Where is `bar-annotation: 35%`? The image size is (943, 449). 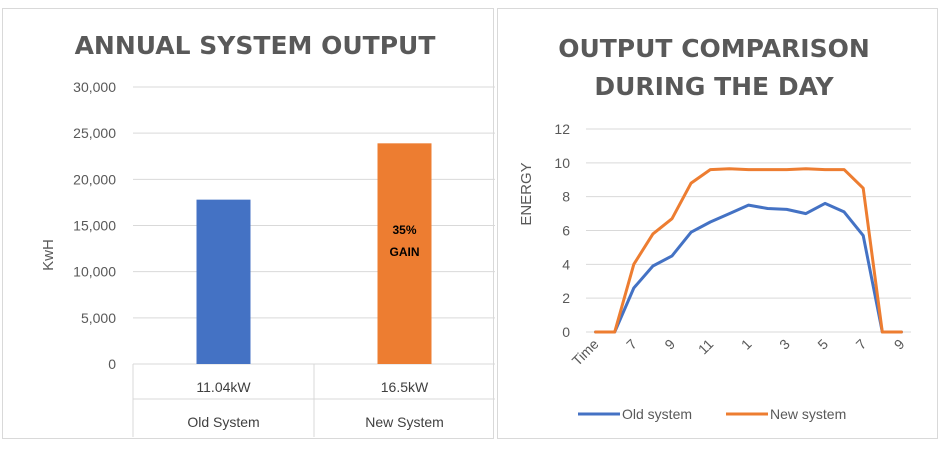 bar-annotation: 35% is located at coordinates (404, 230).